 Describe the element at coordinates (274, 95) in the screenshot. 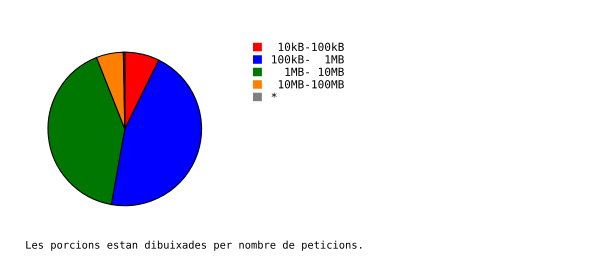

I see `legend-label: *` at that location.